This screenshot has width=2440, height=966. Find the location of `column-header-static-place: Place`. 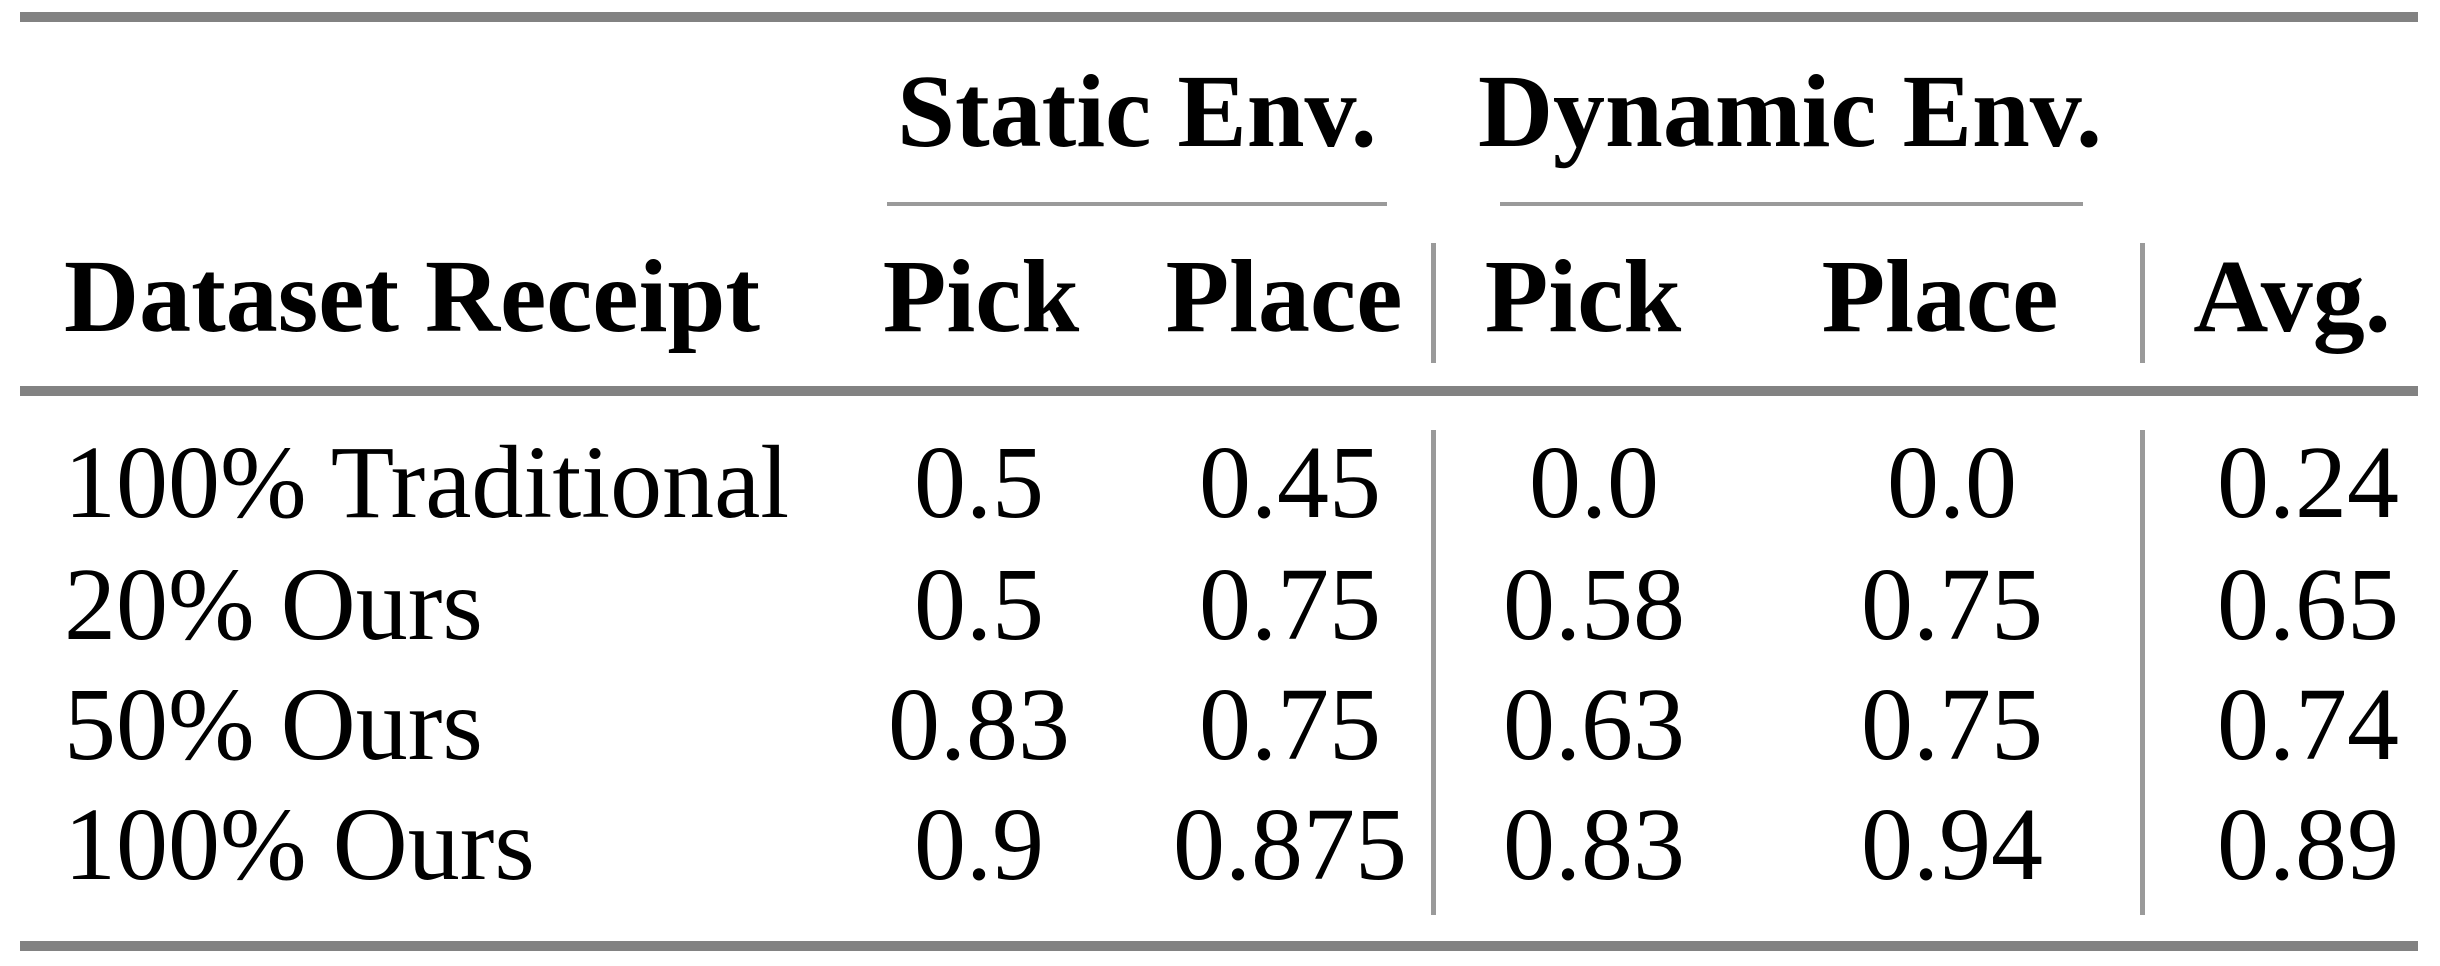

column-header-static-place: Place is located at coordinates (1284, 296).